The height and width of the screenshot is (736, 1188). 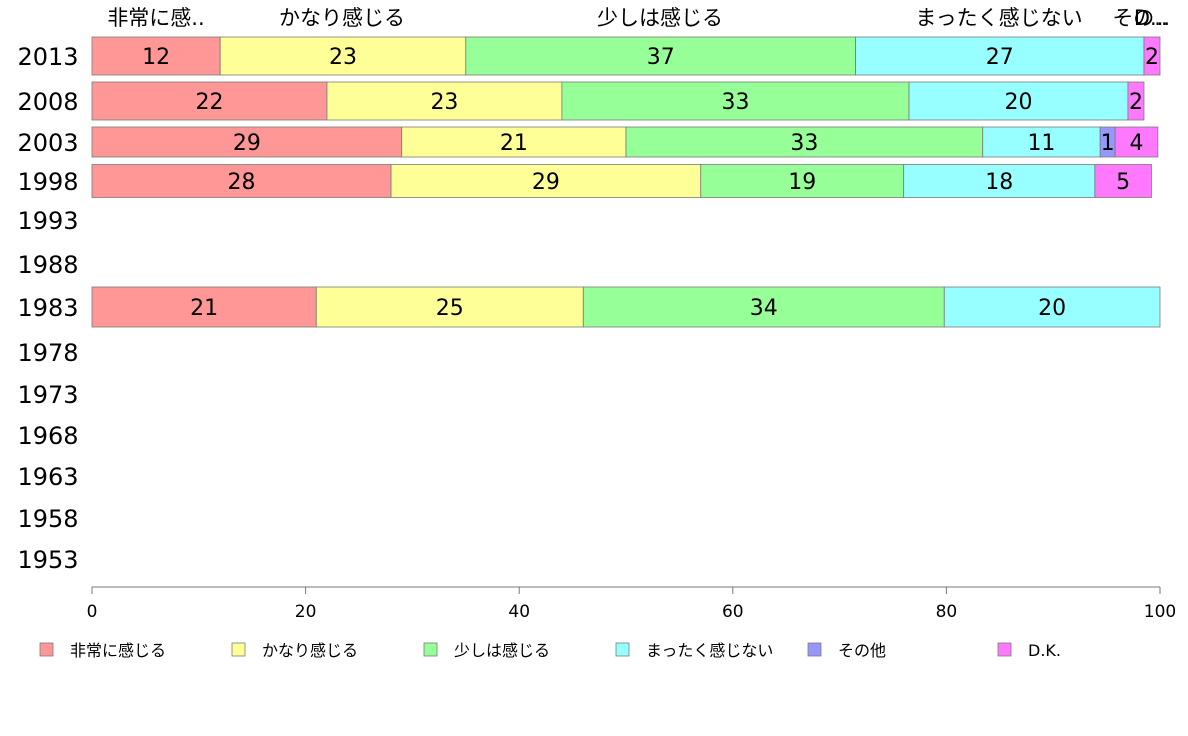 I want to click on year-label: 2008, so click(x=47, y=102).